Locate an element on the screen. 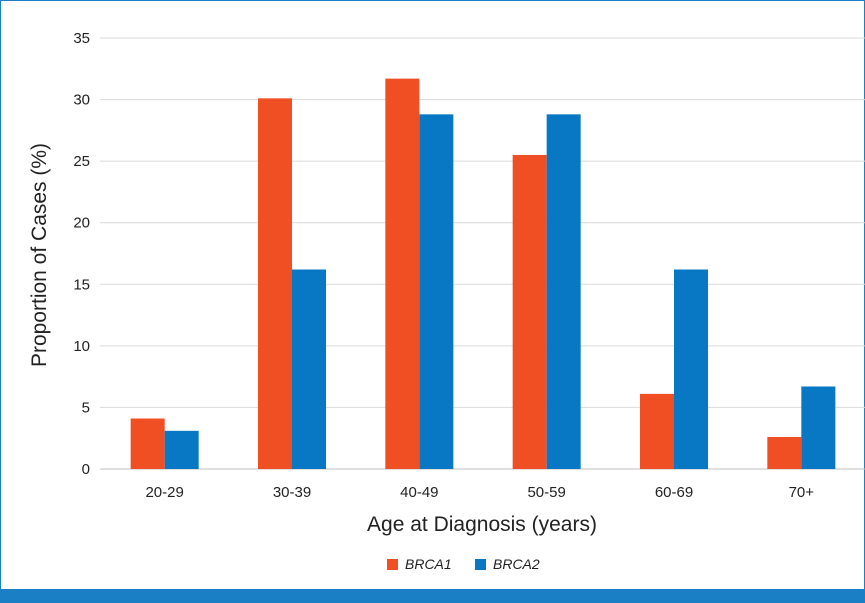 The width and height of the screenshot is (865, 603). x-tick-label: 40-49 is located at coordinates (419, 492).